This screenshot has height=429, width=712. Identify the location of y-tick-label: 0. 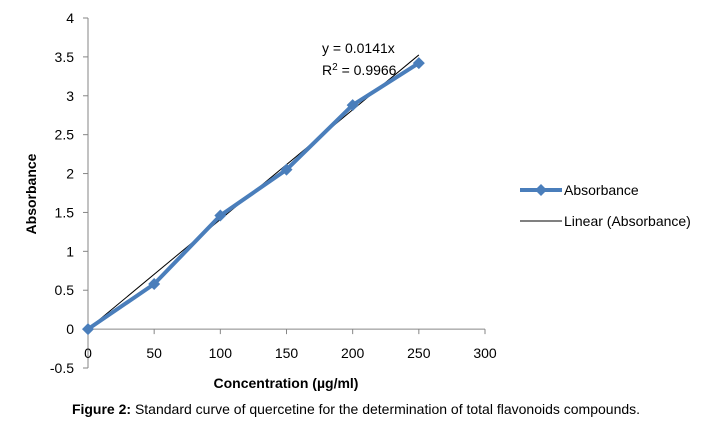
(70, 329).